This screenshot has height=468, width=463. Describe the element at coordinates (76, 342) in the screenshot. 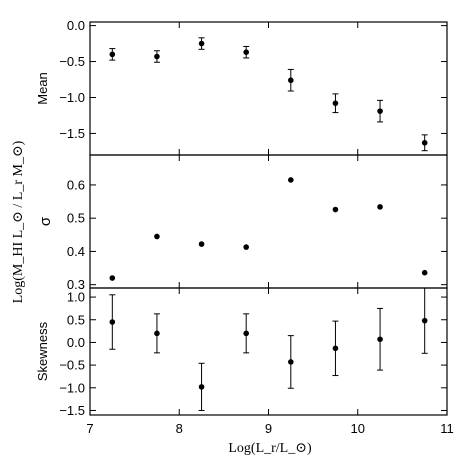

I see `y-tick-label-skewness: 0.0` at that location.